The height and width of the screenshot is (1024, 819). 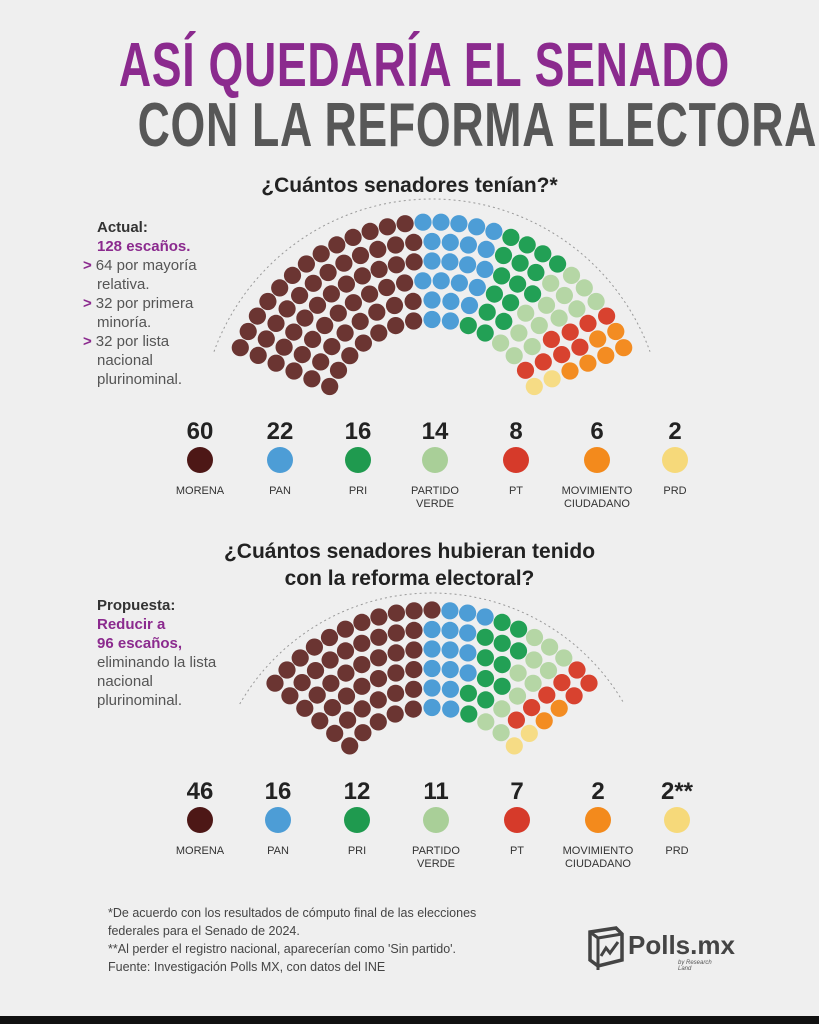 I want to click on legend-label-line: PAN, so click(x=278, y=851).